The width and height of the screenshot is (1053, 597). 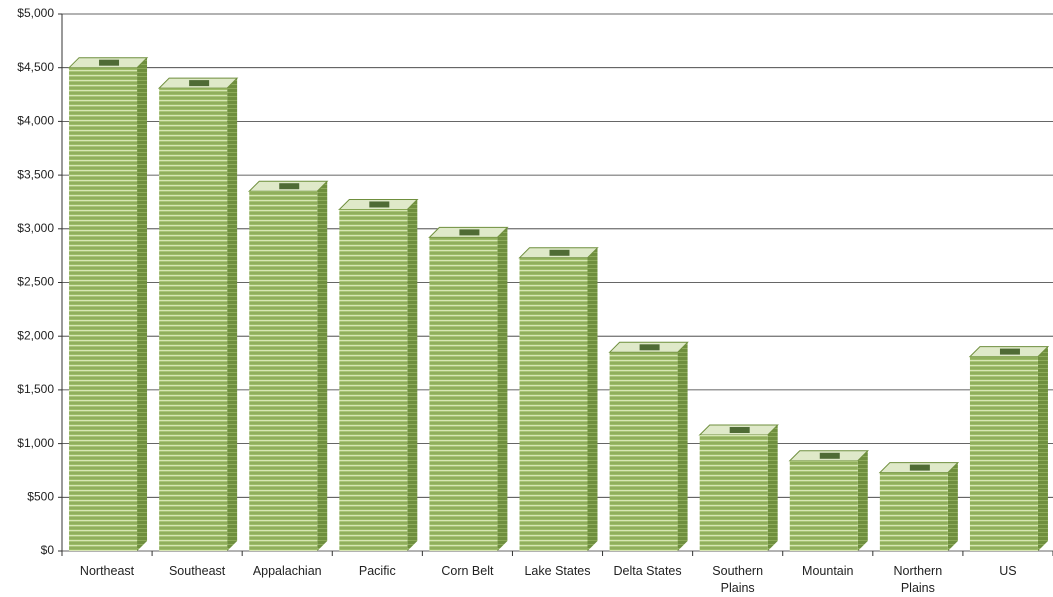 What do you see at coordinates (1008, 571) in the screenshot?
I see `x-tick-label: US` at bounding box center [1008, 571].